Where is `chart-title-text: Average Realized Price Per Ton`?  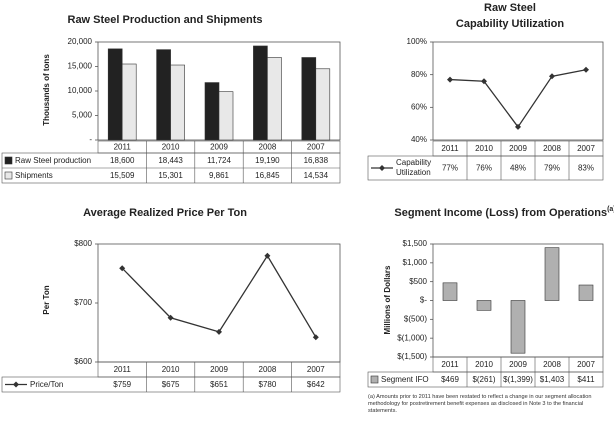 chart-title-text: Average Realized Price Per Ton is located at coordinates (165, 213).